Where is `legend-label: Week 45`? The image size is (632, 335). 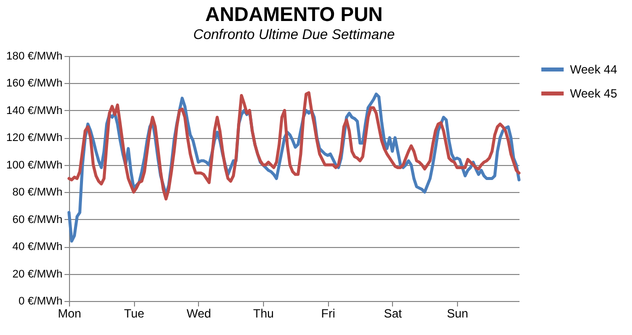
legend-label: Week 45 is located at coordinates (594, 93).